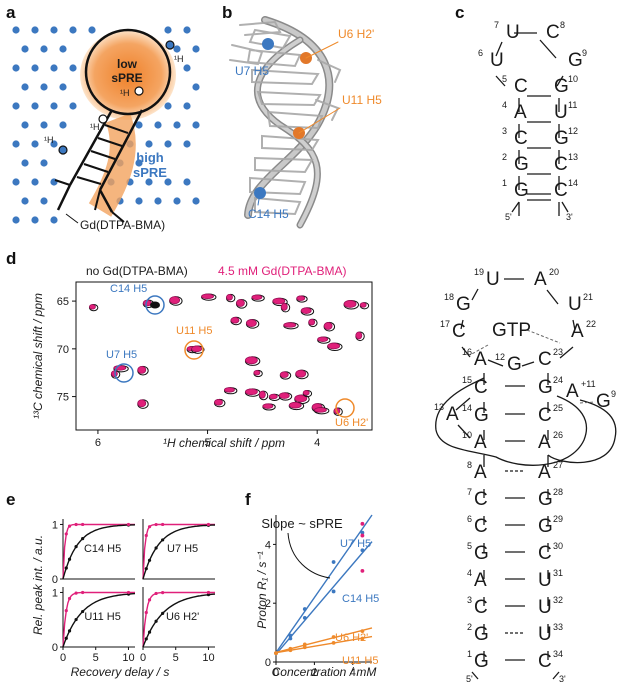  What do you see at coordinates (227, 12) in the screenshot?
I see `panel-label-b: b` at bounding box center [227, 12].